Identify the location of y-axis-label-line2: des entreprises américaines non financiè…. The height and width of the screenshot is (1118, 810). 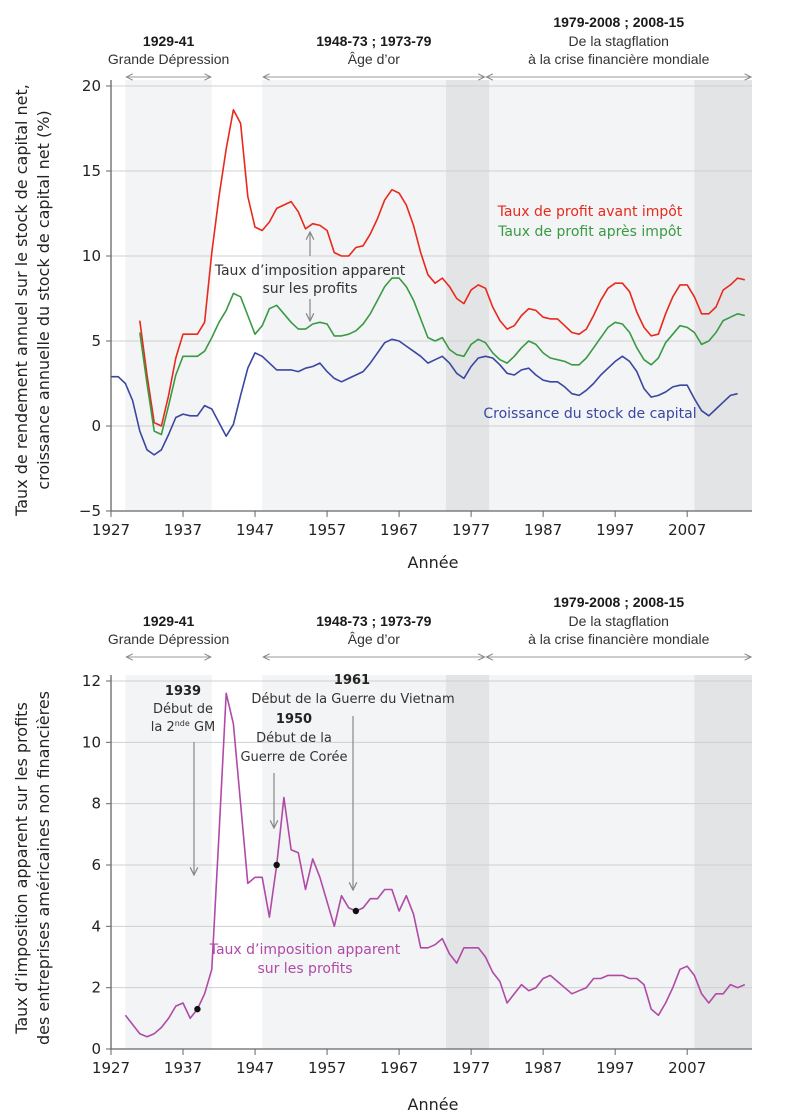
(43, 868).